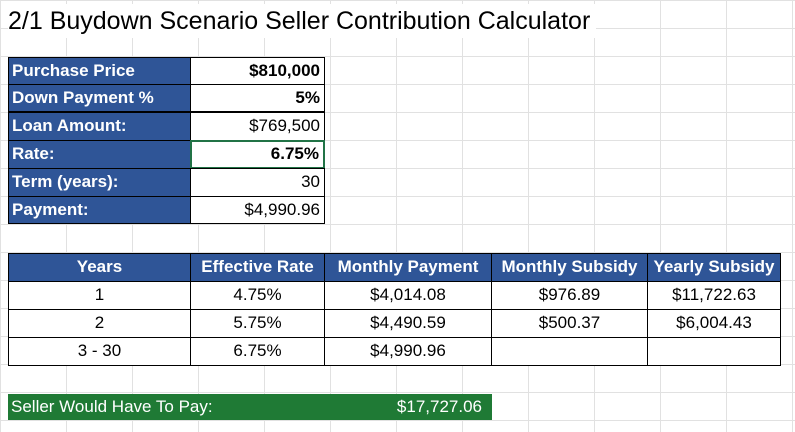 The image size is (795, 432). I want to click on input-value-rate: 6.75%, so click(257, 154).